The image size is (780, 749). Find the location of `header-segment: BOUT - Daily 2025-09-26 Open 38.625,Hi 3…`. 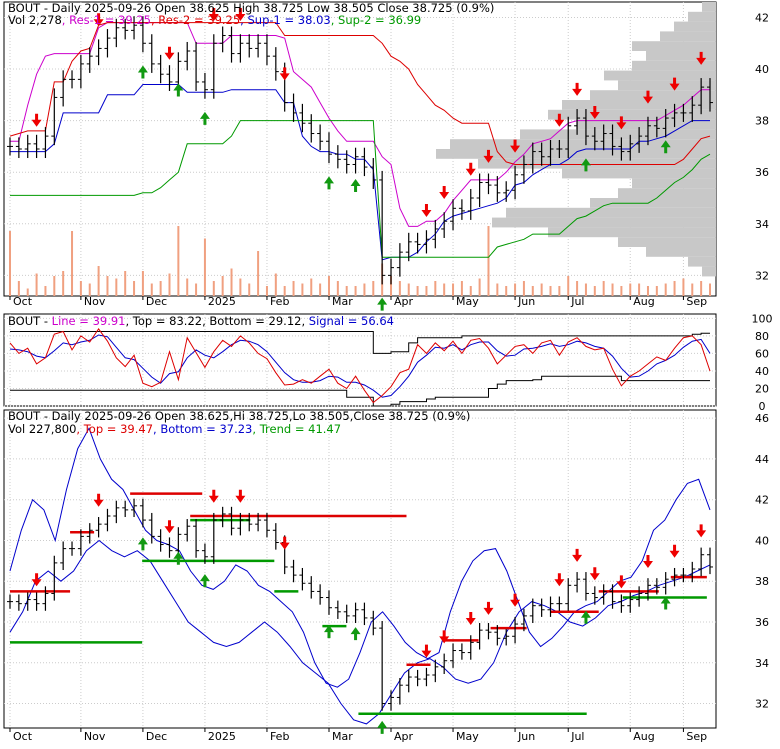

header-segment: BOUT - Daily 2025-09-26 Open 38.625,Hi 3… is located at coordinates (239, 416).